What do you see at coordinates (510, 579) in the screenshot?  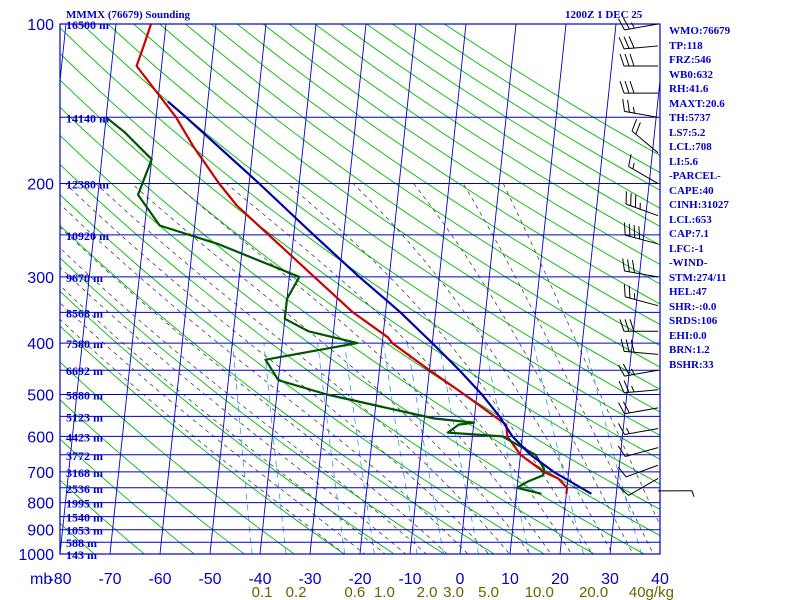 I see `temp-tick-label: 10` at bounding box center [510, 579].